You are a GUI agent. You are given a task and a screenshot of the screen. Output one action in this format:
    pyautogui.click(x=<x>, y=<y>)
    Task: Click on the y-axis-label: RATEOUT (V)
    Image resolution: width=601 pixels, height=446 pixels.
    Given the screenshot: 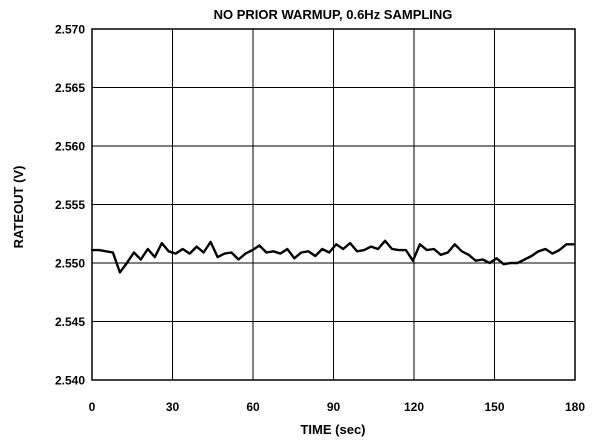 What is the action you would take?
    pyautogui.click(x=18, y=207)
    